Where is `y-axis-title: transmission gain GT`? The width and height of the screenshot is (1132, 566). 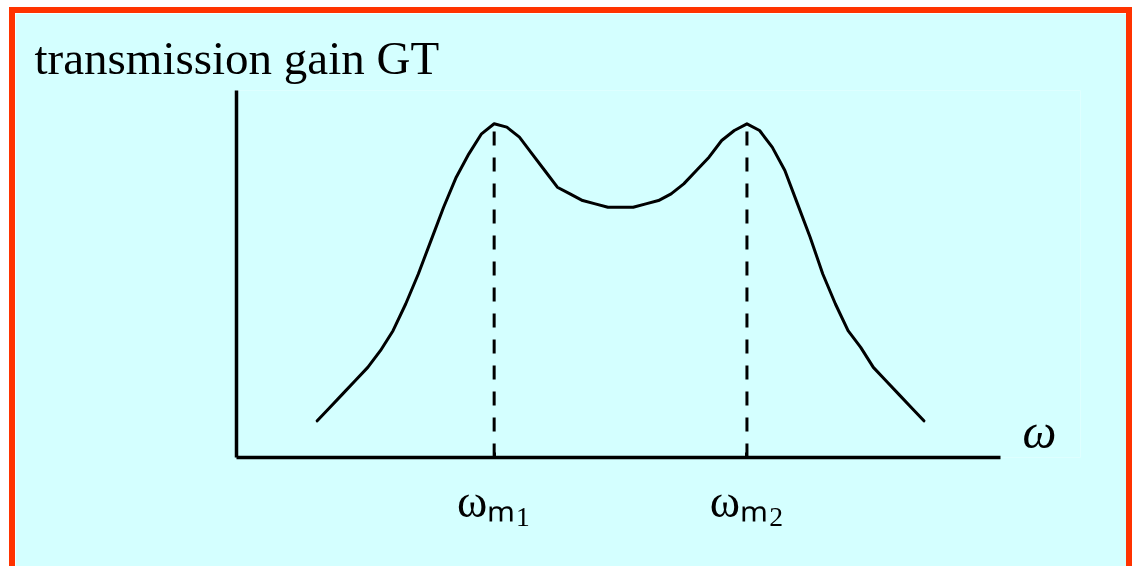 y-axis-title: transmission gain GT is located at coordinates (237, 57).